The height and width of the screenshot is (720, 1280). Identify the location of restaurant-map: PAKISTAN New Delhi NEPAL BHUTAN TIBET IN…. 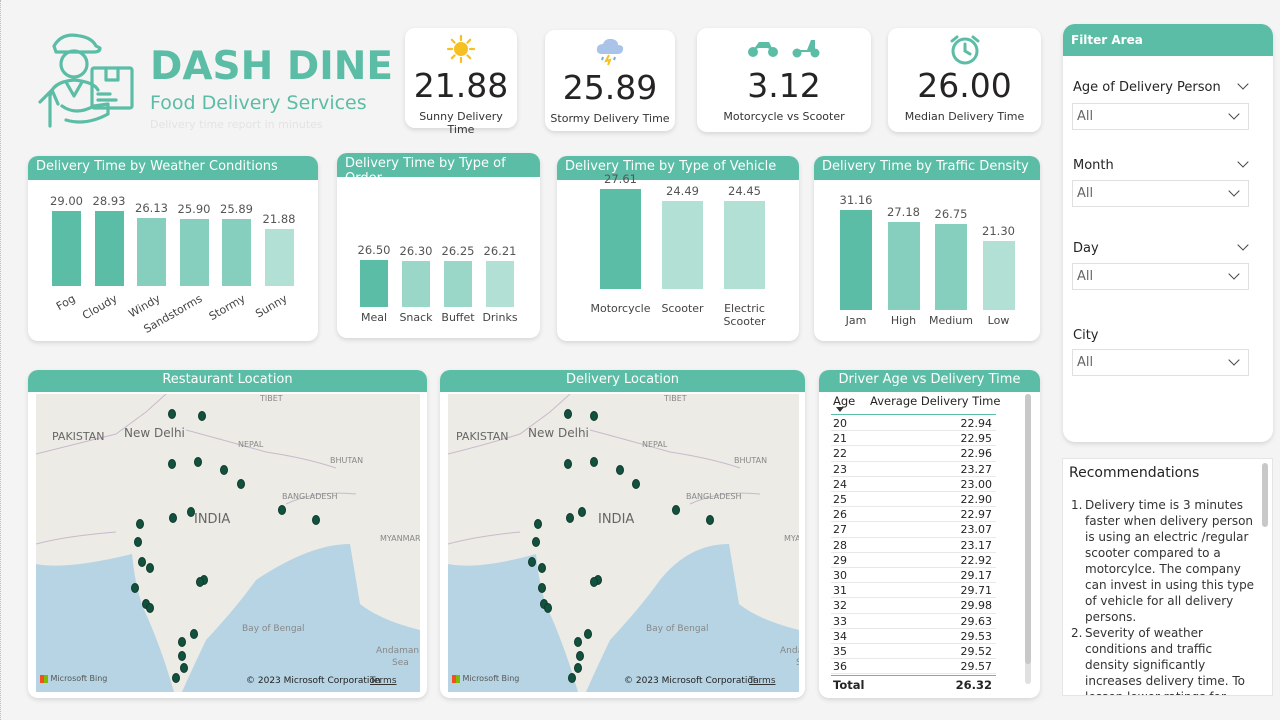
(228, 543).